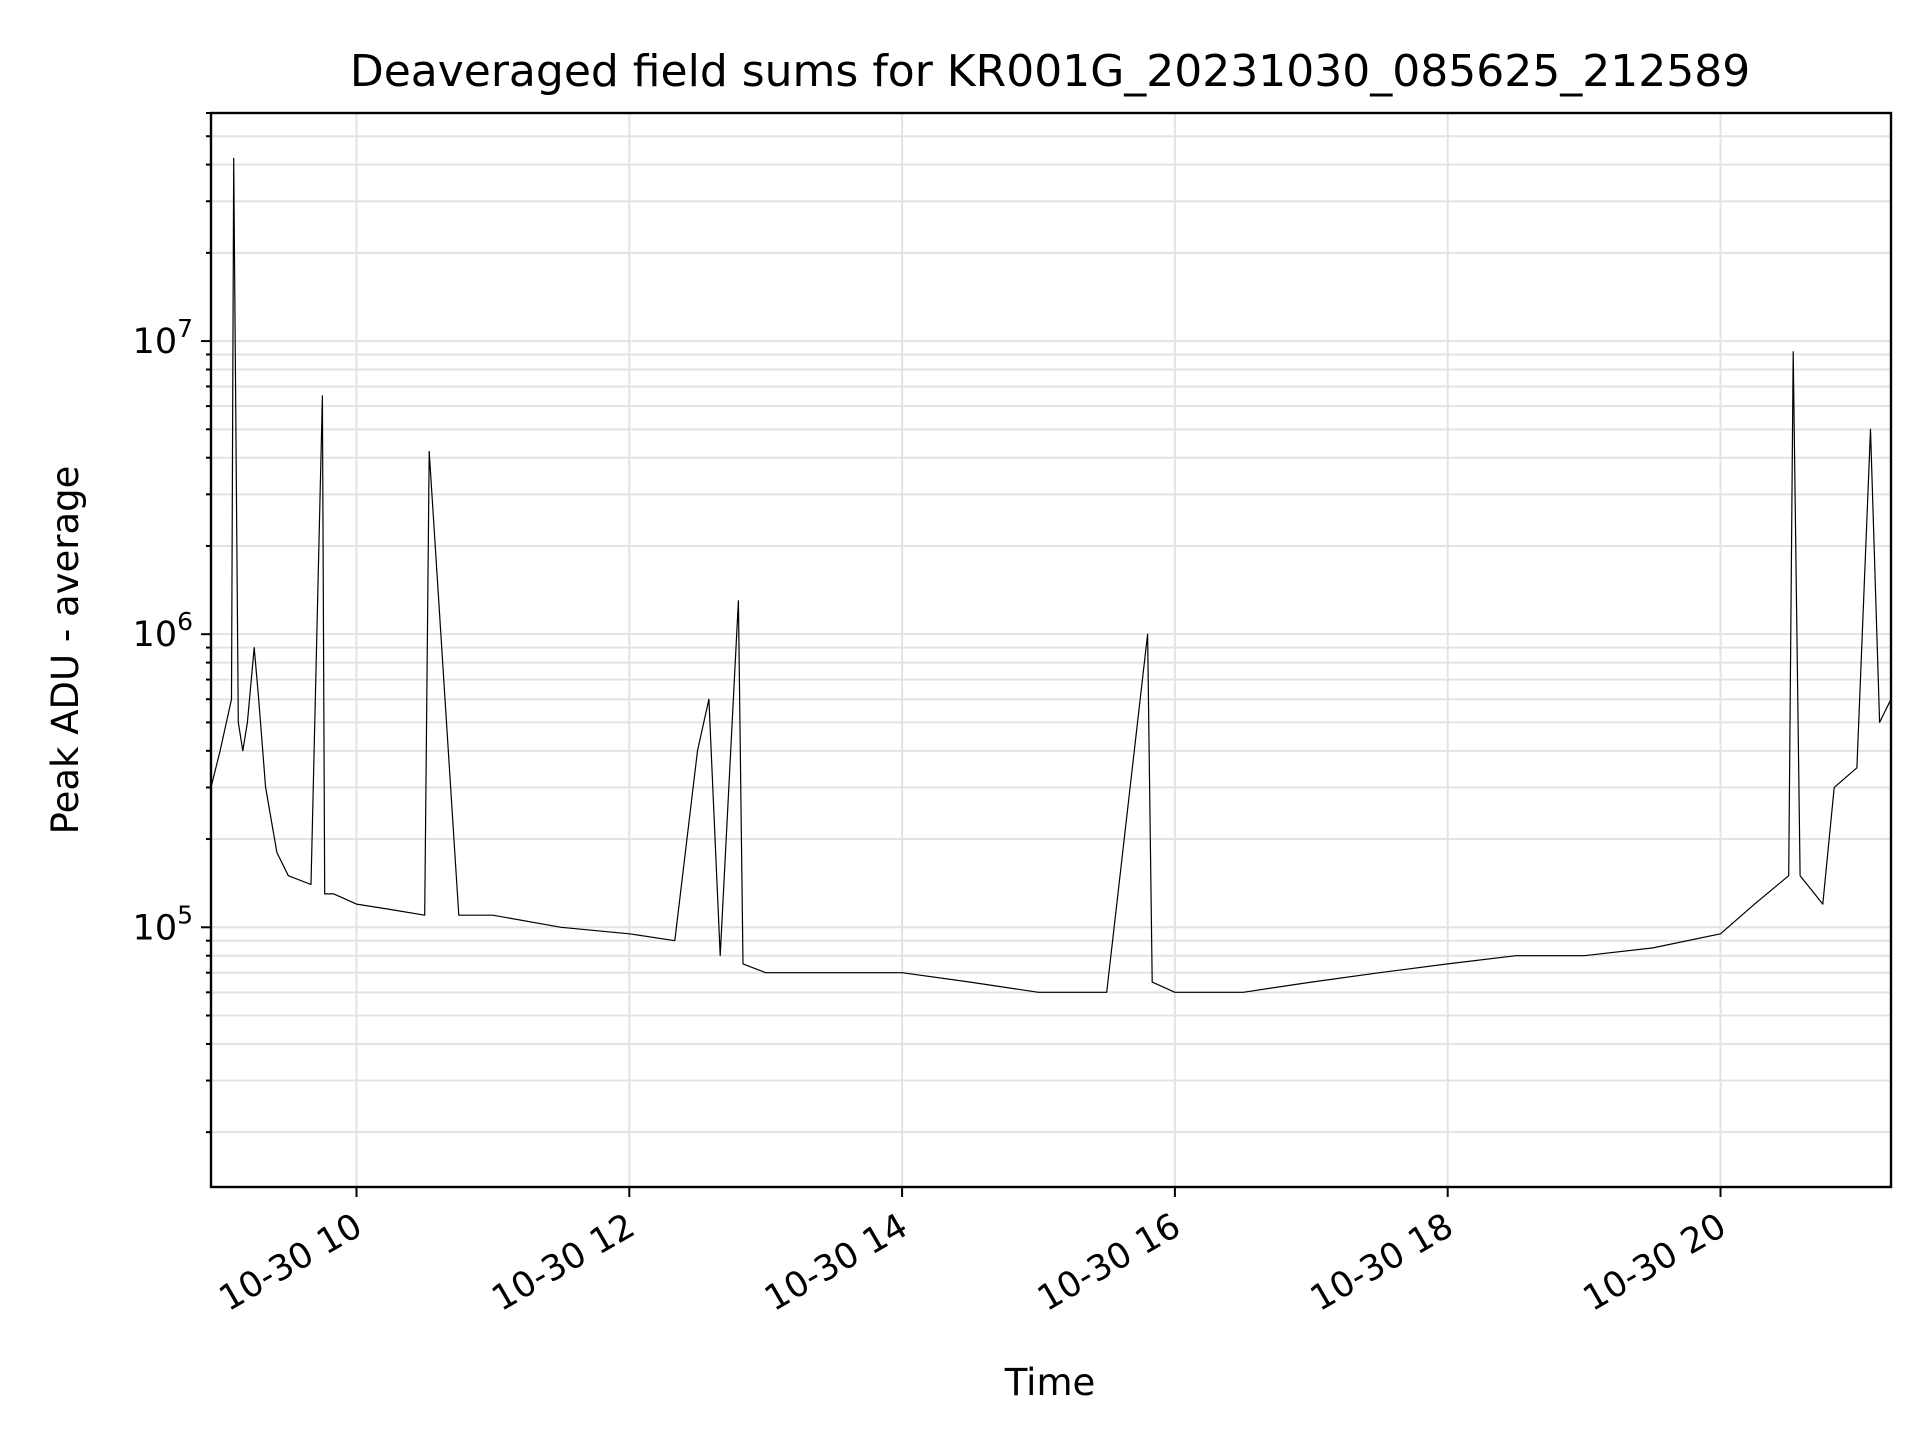 Image resolution: width=1920 pixels, height=1440 pixels. What do you see at coordinates (163, 924) in the screenshot?
I see `y-tick-label: 10⁵` at bounding box center [163, 924].